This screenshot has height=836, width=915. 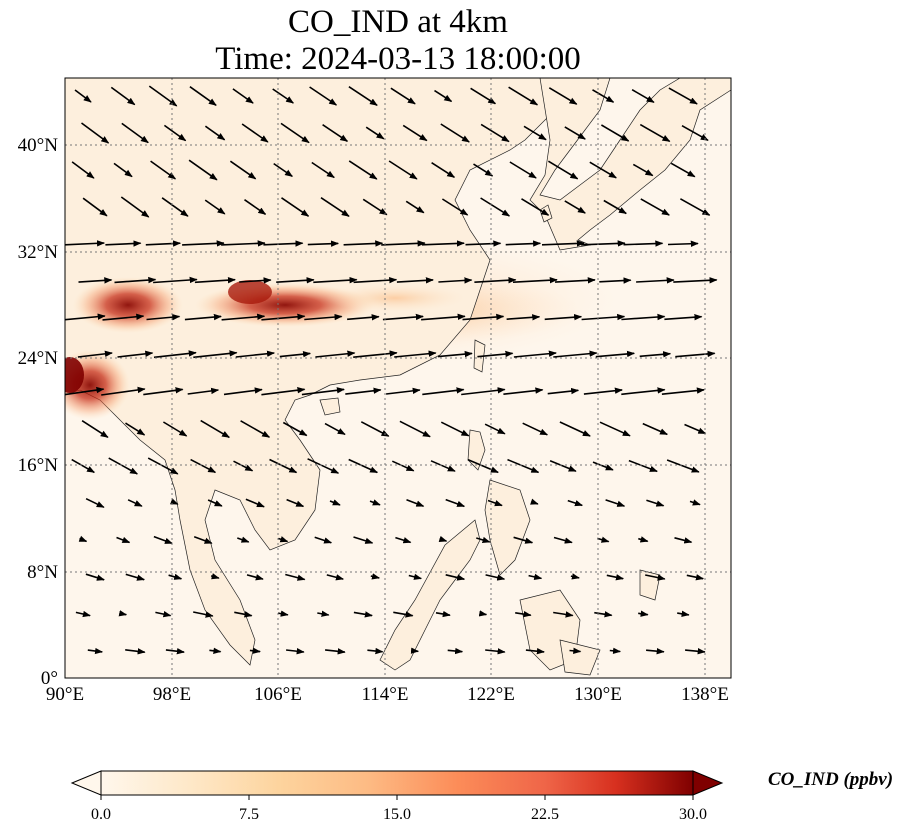 What do you see at coordinates (693, 814) in the screenshot?
I see `colorbar-tick-label: 30.0` at bounding box center [693, 814].